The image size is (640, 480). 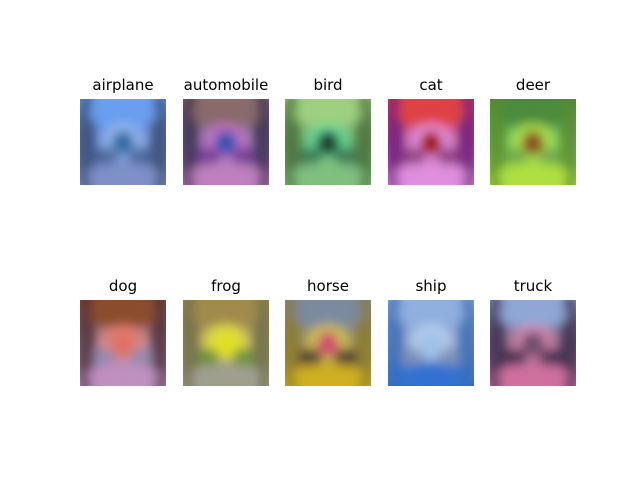 I want to click on panel-title: airplane, so click(x=123, y=85).